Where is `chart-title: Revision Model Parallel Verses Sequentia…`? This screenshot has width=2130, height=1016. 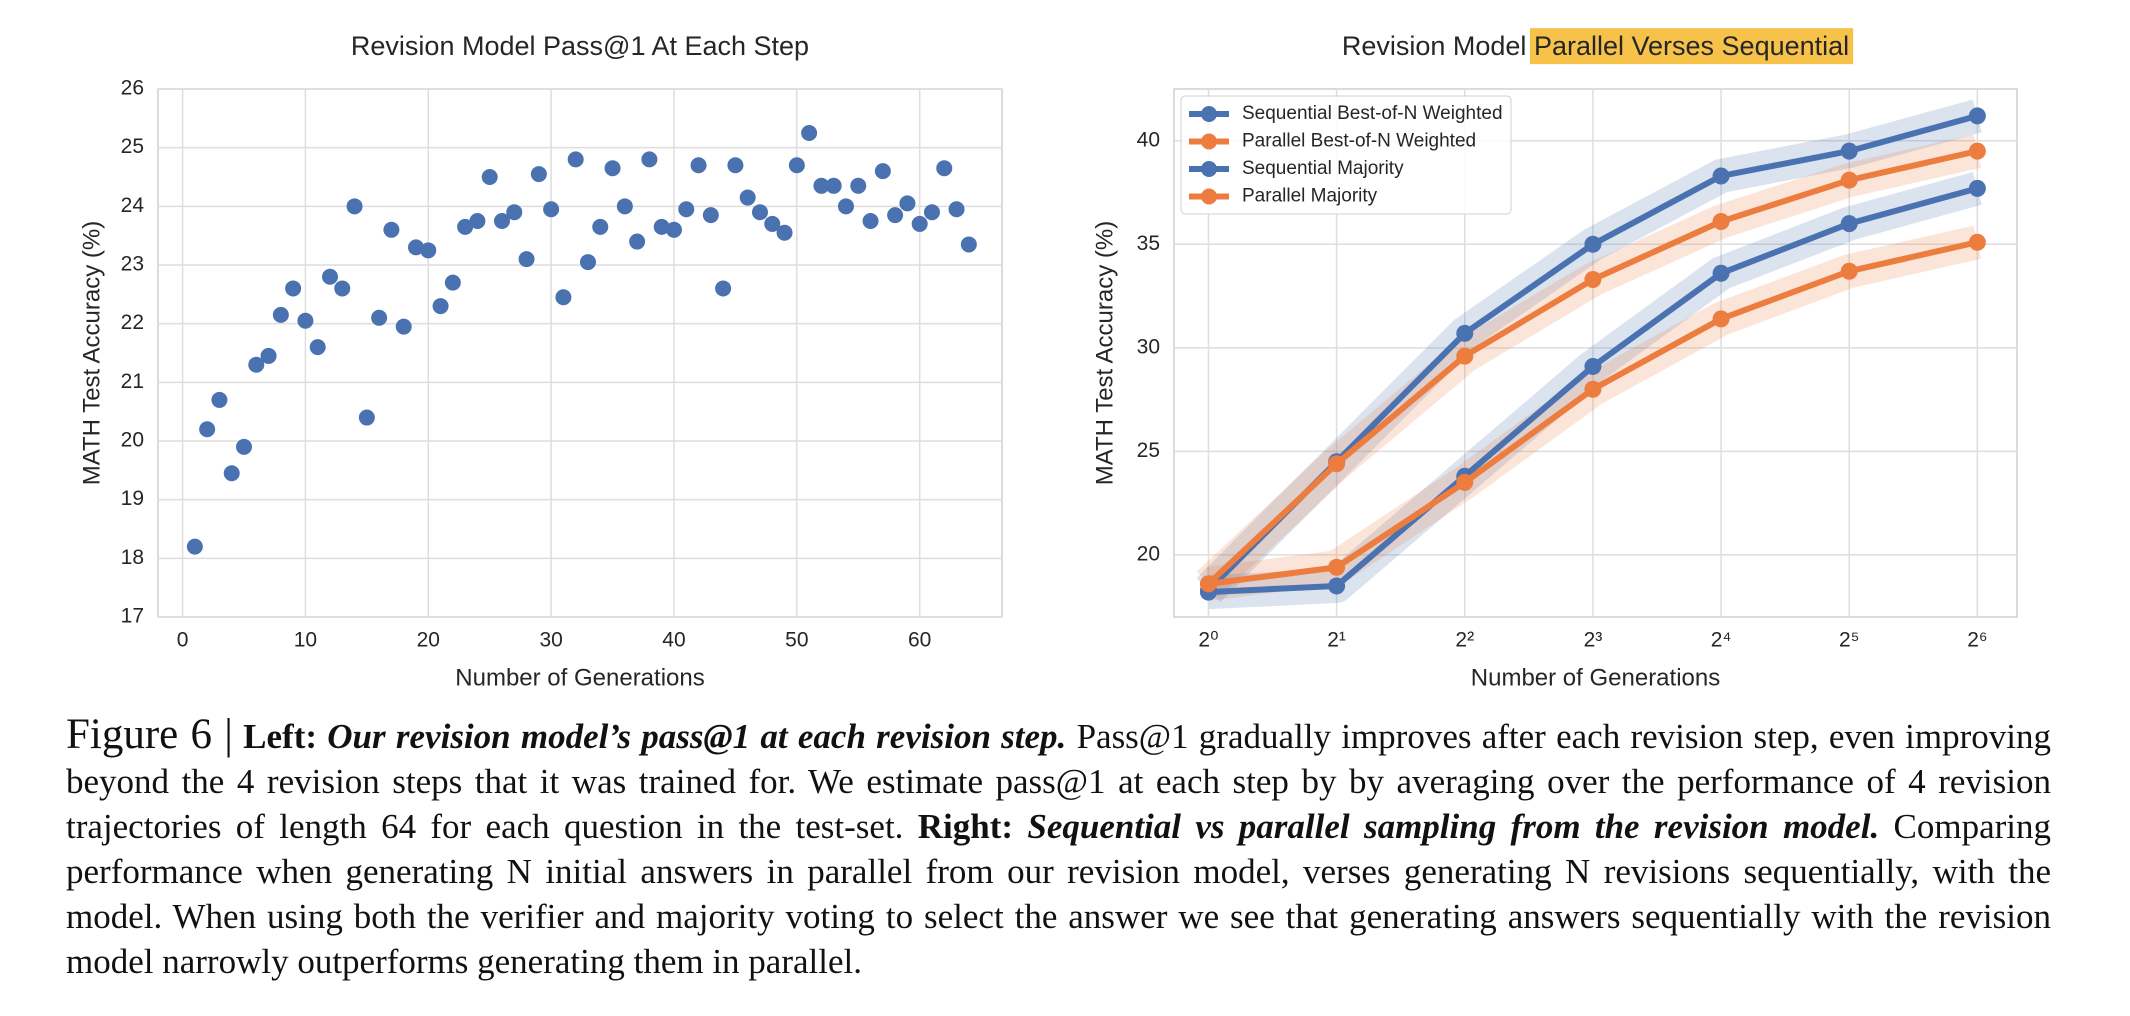 chart-title: Revision Model Parallel Verses Sequentia… is located at coordinates (1595, 46).